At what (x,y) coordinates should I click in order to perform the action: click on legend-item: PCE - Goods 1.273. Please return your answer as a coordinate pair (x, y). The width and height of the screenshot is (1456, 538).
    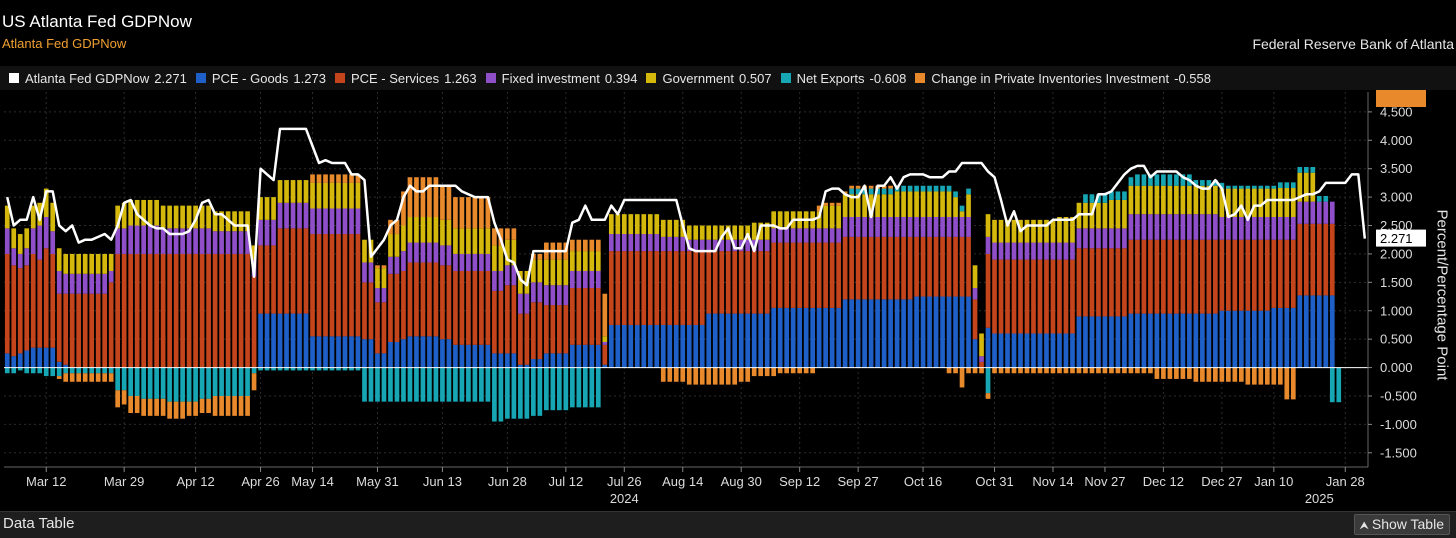
    Looking at the image, I should click on (260, 78).